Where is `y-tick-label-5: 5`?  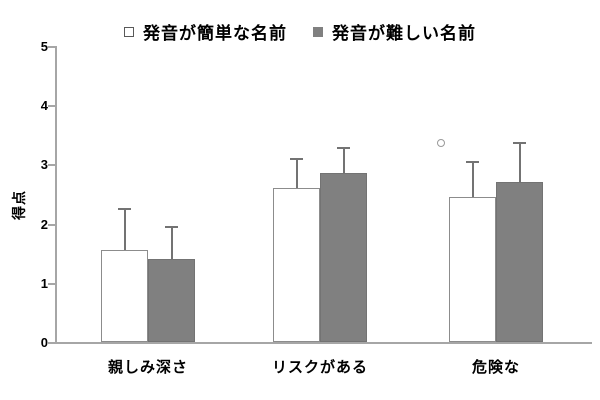
y-tick-label-5: 5 is located at coordinates (44, 46).